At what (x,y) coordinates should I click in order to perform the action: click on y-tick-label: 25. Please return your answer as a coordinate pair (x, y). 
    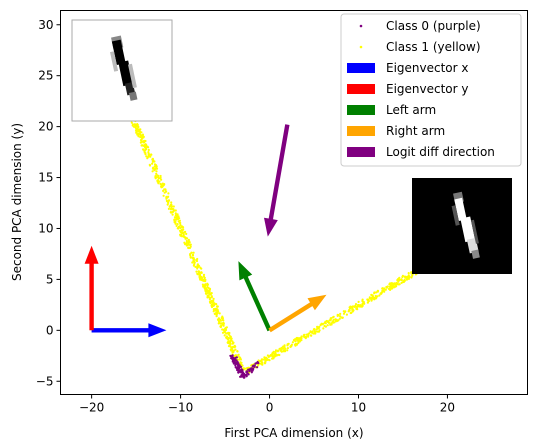
    Looking at the image, I should click on (45, 76).